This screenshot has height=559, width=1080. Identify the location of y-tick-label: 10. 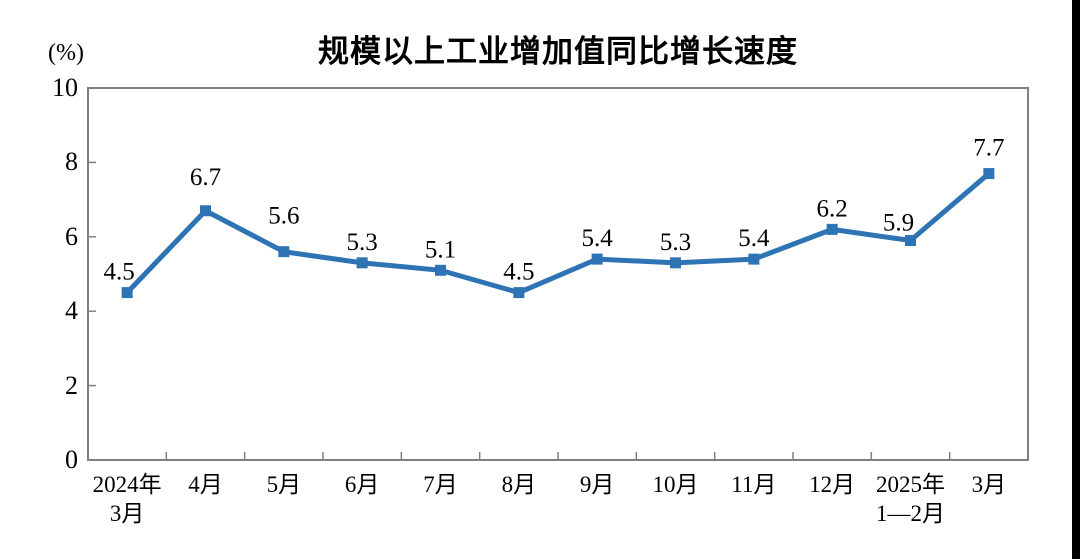
(65, 87).